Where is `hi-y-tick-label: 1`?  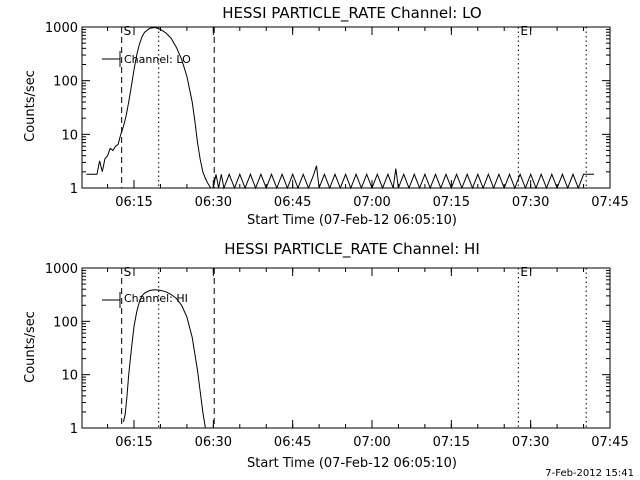 hi-y-tick-label: 1 is located at coordinates (74, 429).